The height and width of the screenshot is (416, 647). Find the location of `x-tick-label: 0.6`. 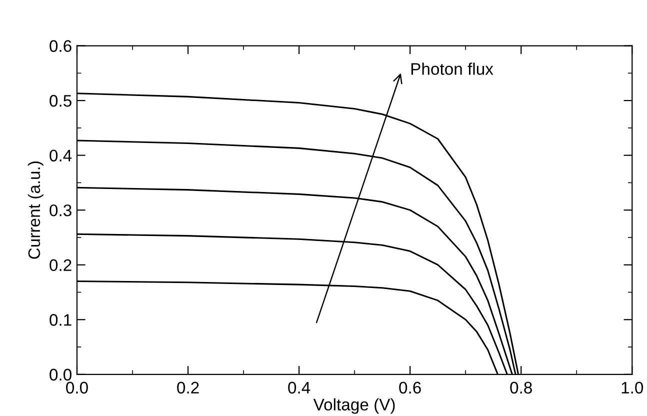

x-tick-label: 0.6 is located at coordinates (410, 388).